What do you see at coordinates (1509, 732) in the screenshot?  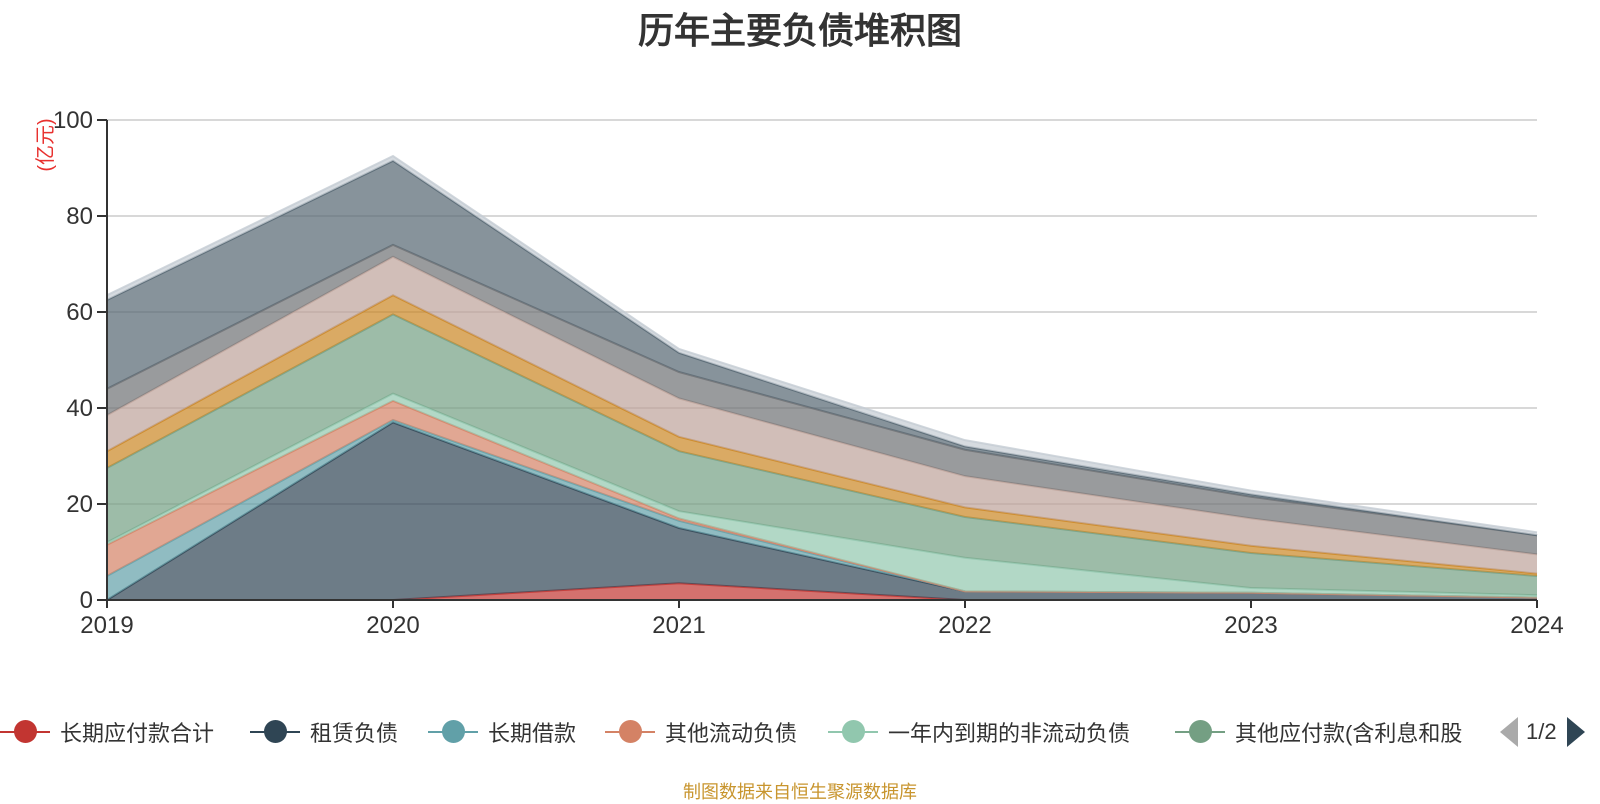 I see `legend-prev-page-icon` at bounding box center [1509, 732].